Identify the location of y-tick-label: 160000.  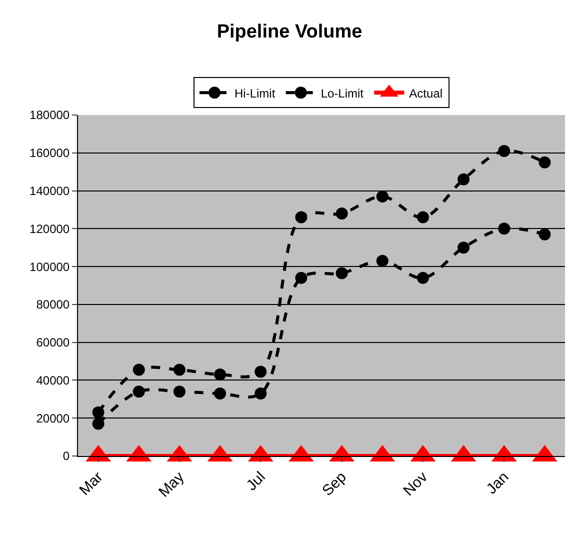
(50, 153).